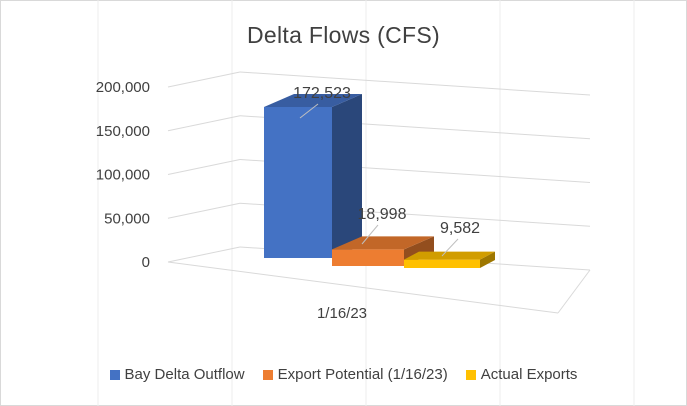  I want to click on y-tick-label: 150,000, so click(123, 131).